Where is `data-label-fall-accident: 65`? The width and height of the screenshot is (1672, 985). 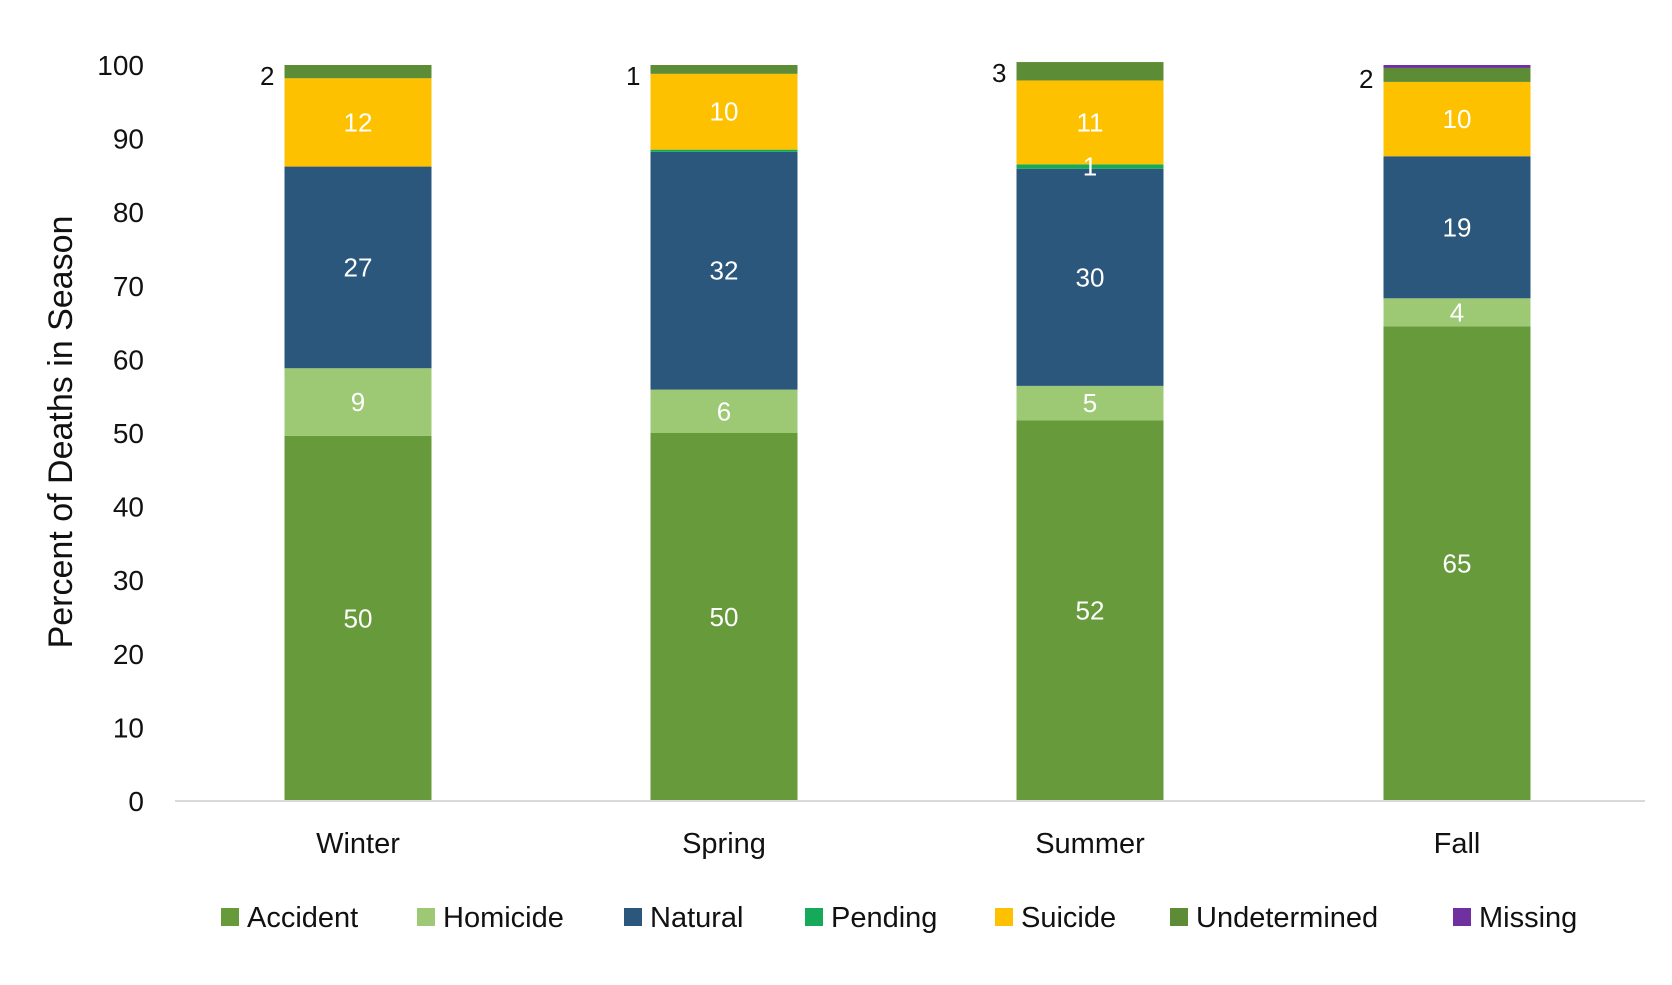 data-label-fall-accident: 65 is located at coordinates (1457, 564).